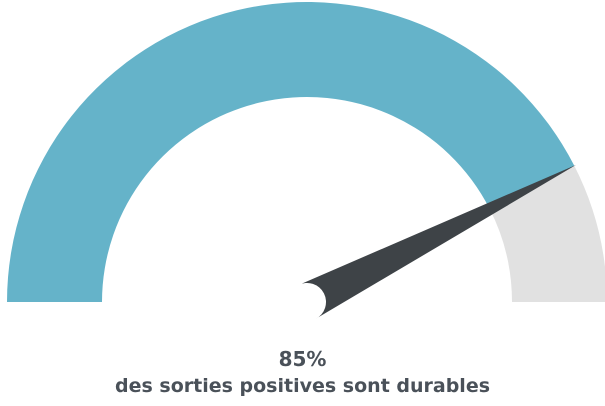 This screenshot has height=406, width=605. Describe the element at coordinates (547, 233) in the screenshot. I see `gauge-remaining-arc` at that location.